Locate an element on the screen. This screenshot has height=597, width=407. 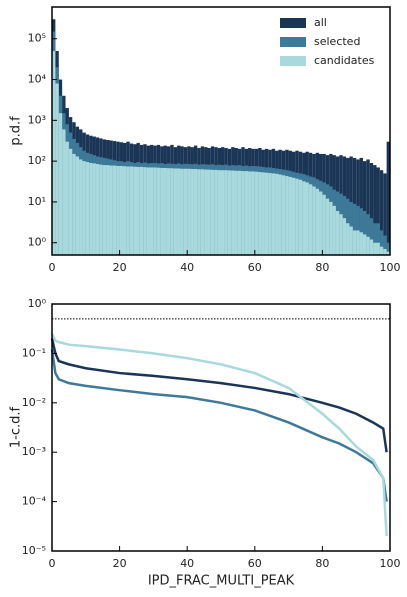
y-tick-label: 10⁻⁴ is located at coordinates (34, 501).